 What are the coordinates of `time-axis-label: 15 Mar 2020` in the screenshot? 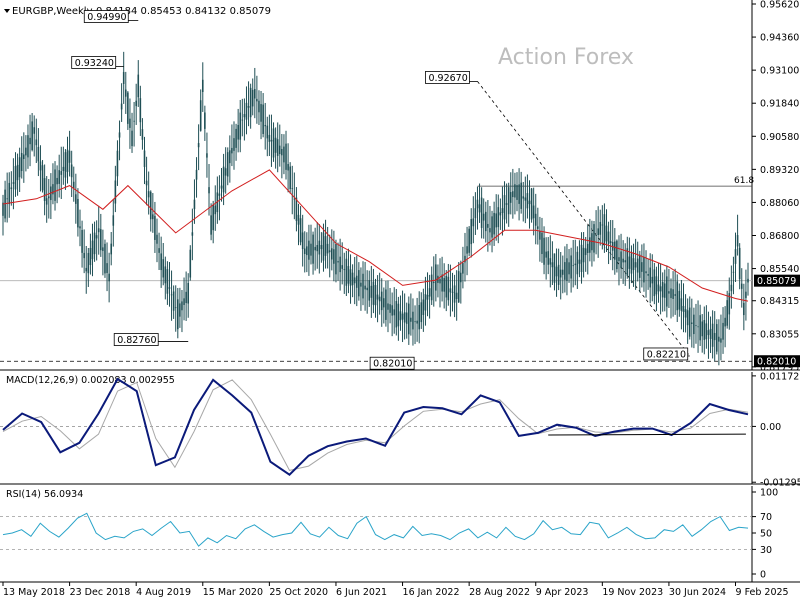 It's located at (233, 592).